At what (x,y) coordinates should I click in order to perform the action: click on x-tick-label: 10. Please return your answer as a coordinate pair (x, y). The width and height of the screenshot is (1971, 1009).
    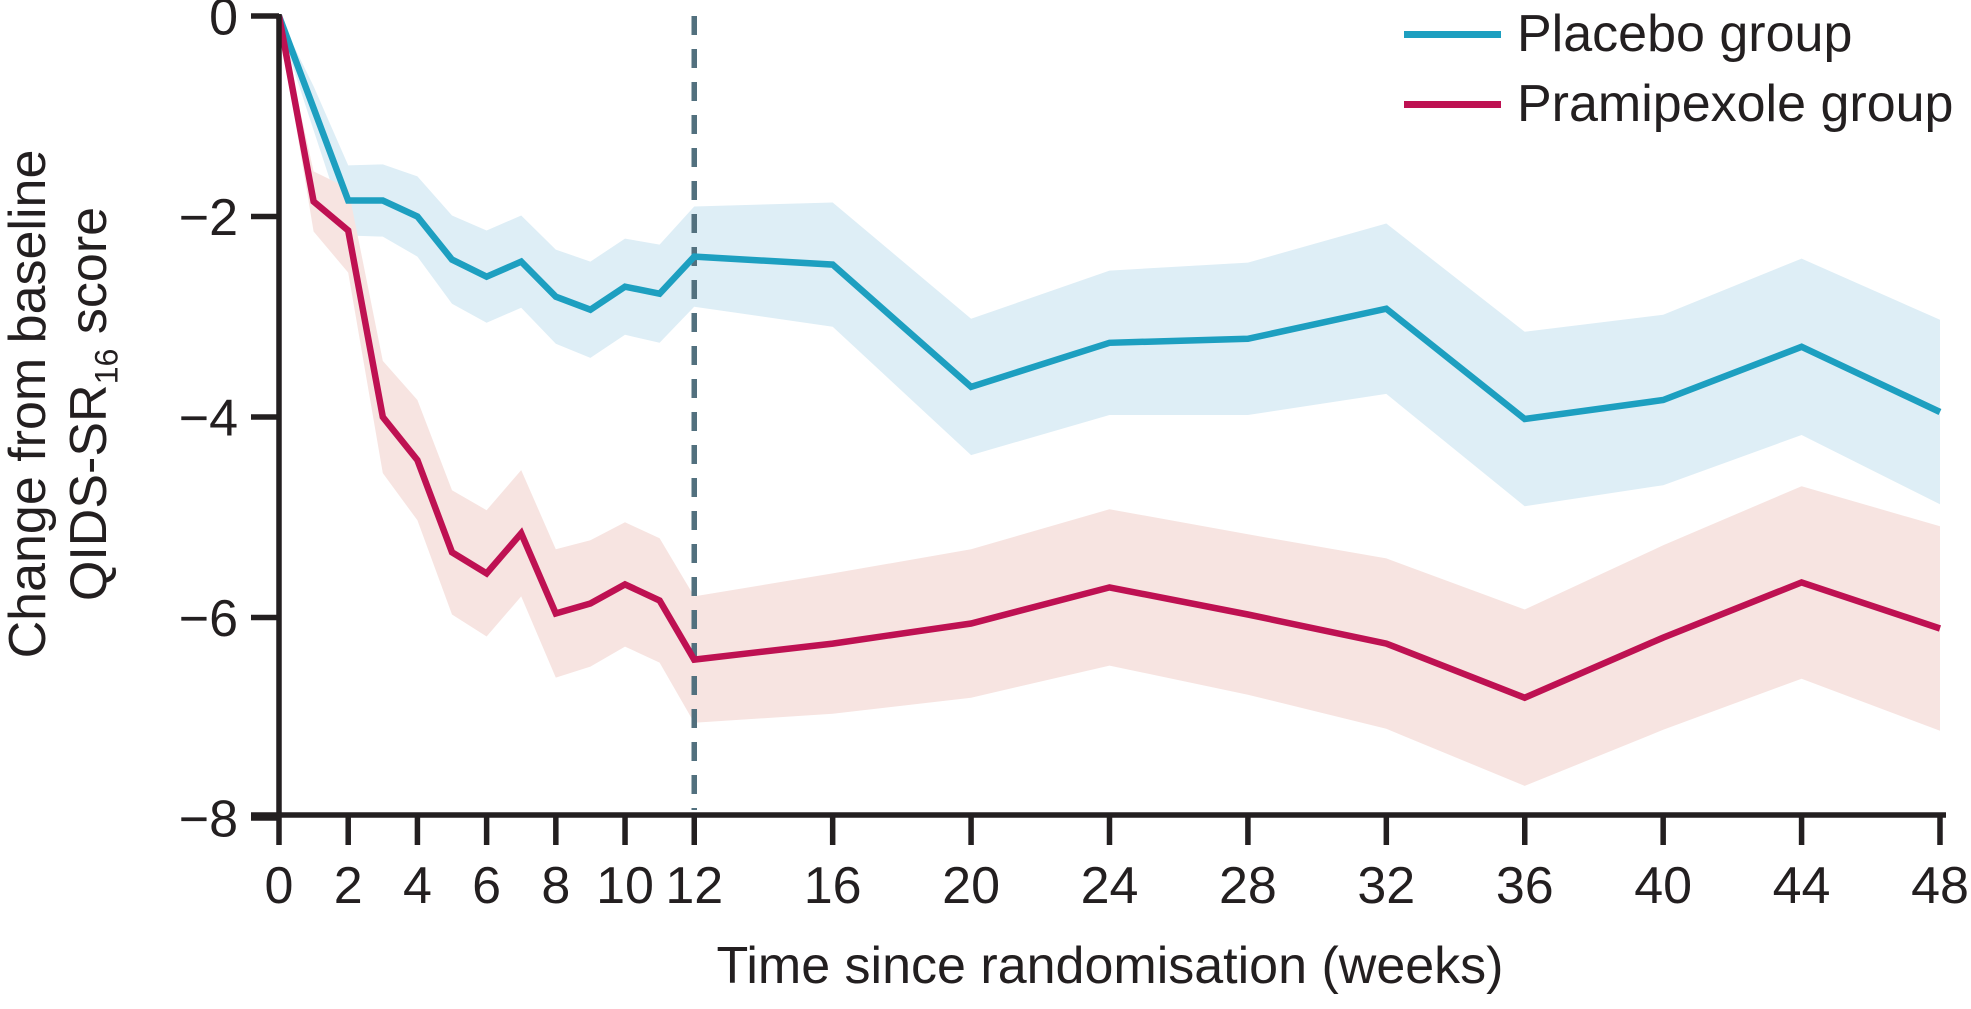
    Looking at the image, I should click on (625, 886).